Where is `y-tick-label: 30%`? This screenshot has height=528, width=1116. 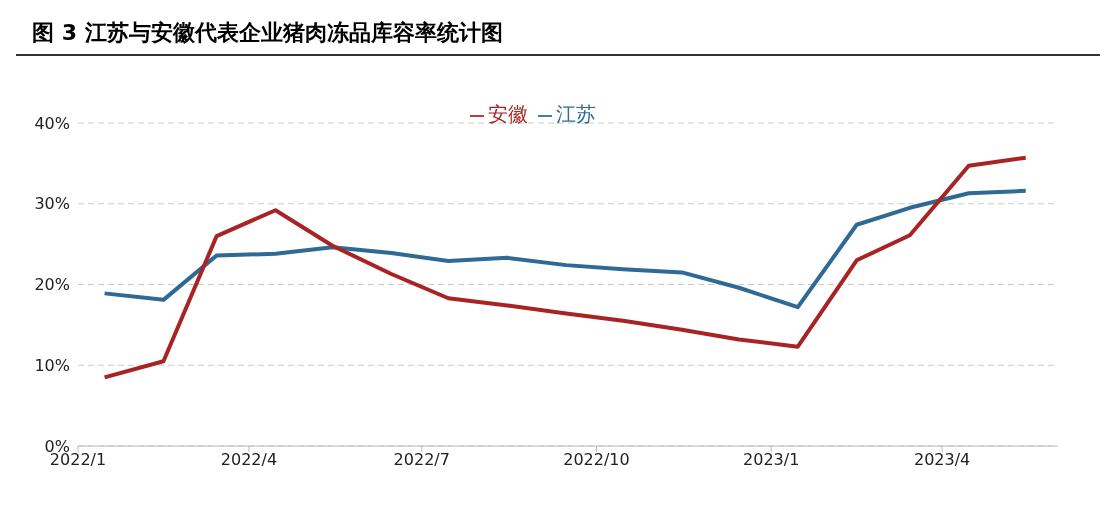
y-tick-label: 30% is located at coordinates (52, 204).